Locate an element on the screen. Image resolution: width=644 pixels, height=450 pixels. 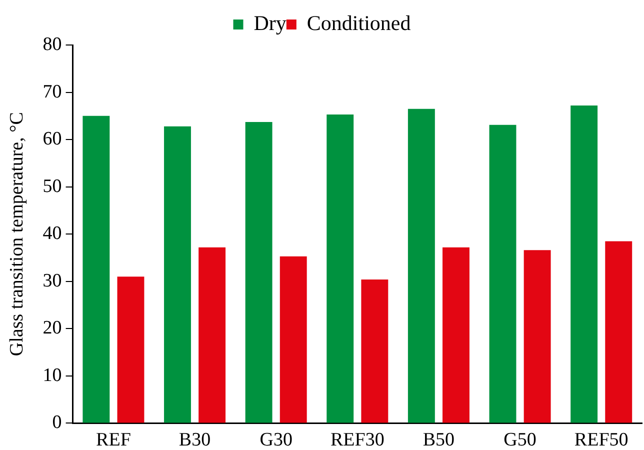
x-tick-label: REF50 is located at coordinates (601, 440).